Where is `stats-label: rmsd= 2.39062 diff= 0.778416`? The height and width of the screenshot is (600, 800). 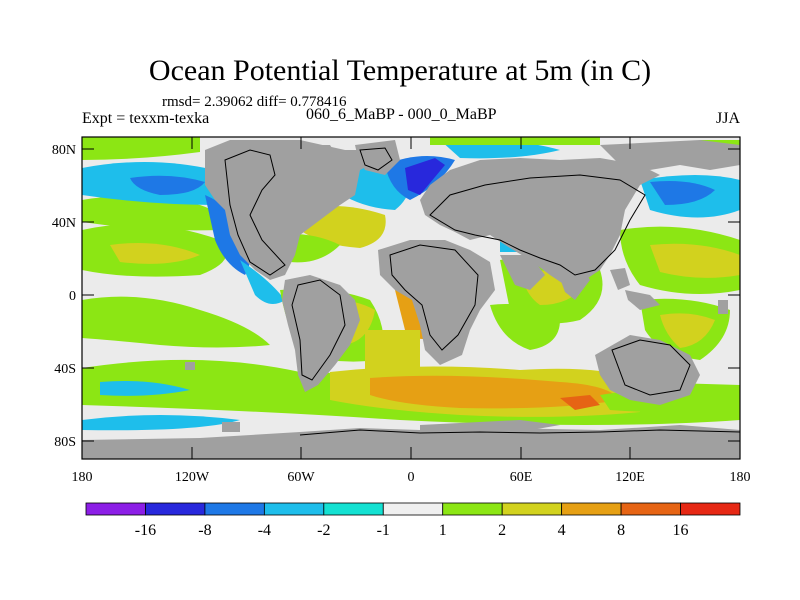
stats-label: rmsd= 2.39062 diff= 0.778416 is located at coordinates (254, 102).